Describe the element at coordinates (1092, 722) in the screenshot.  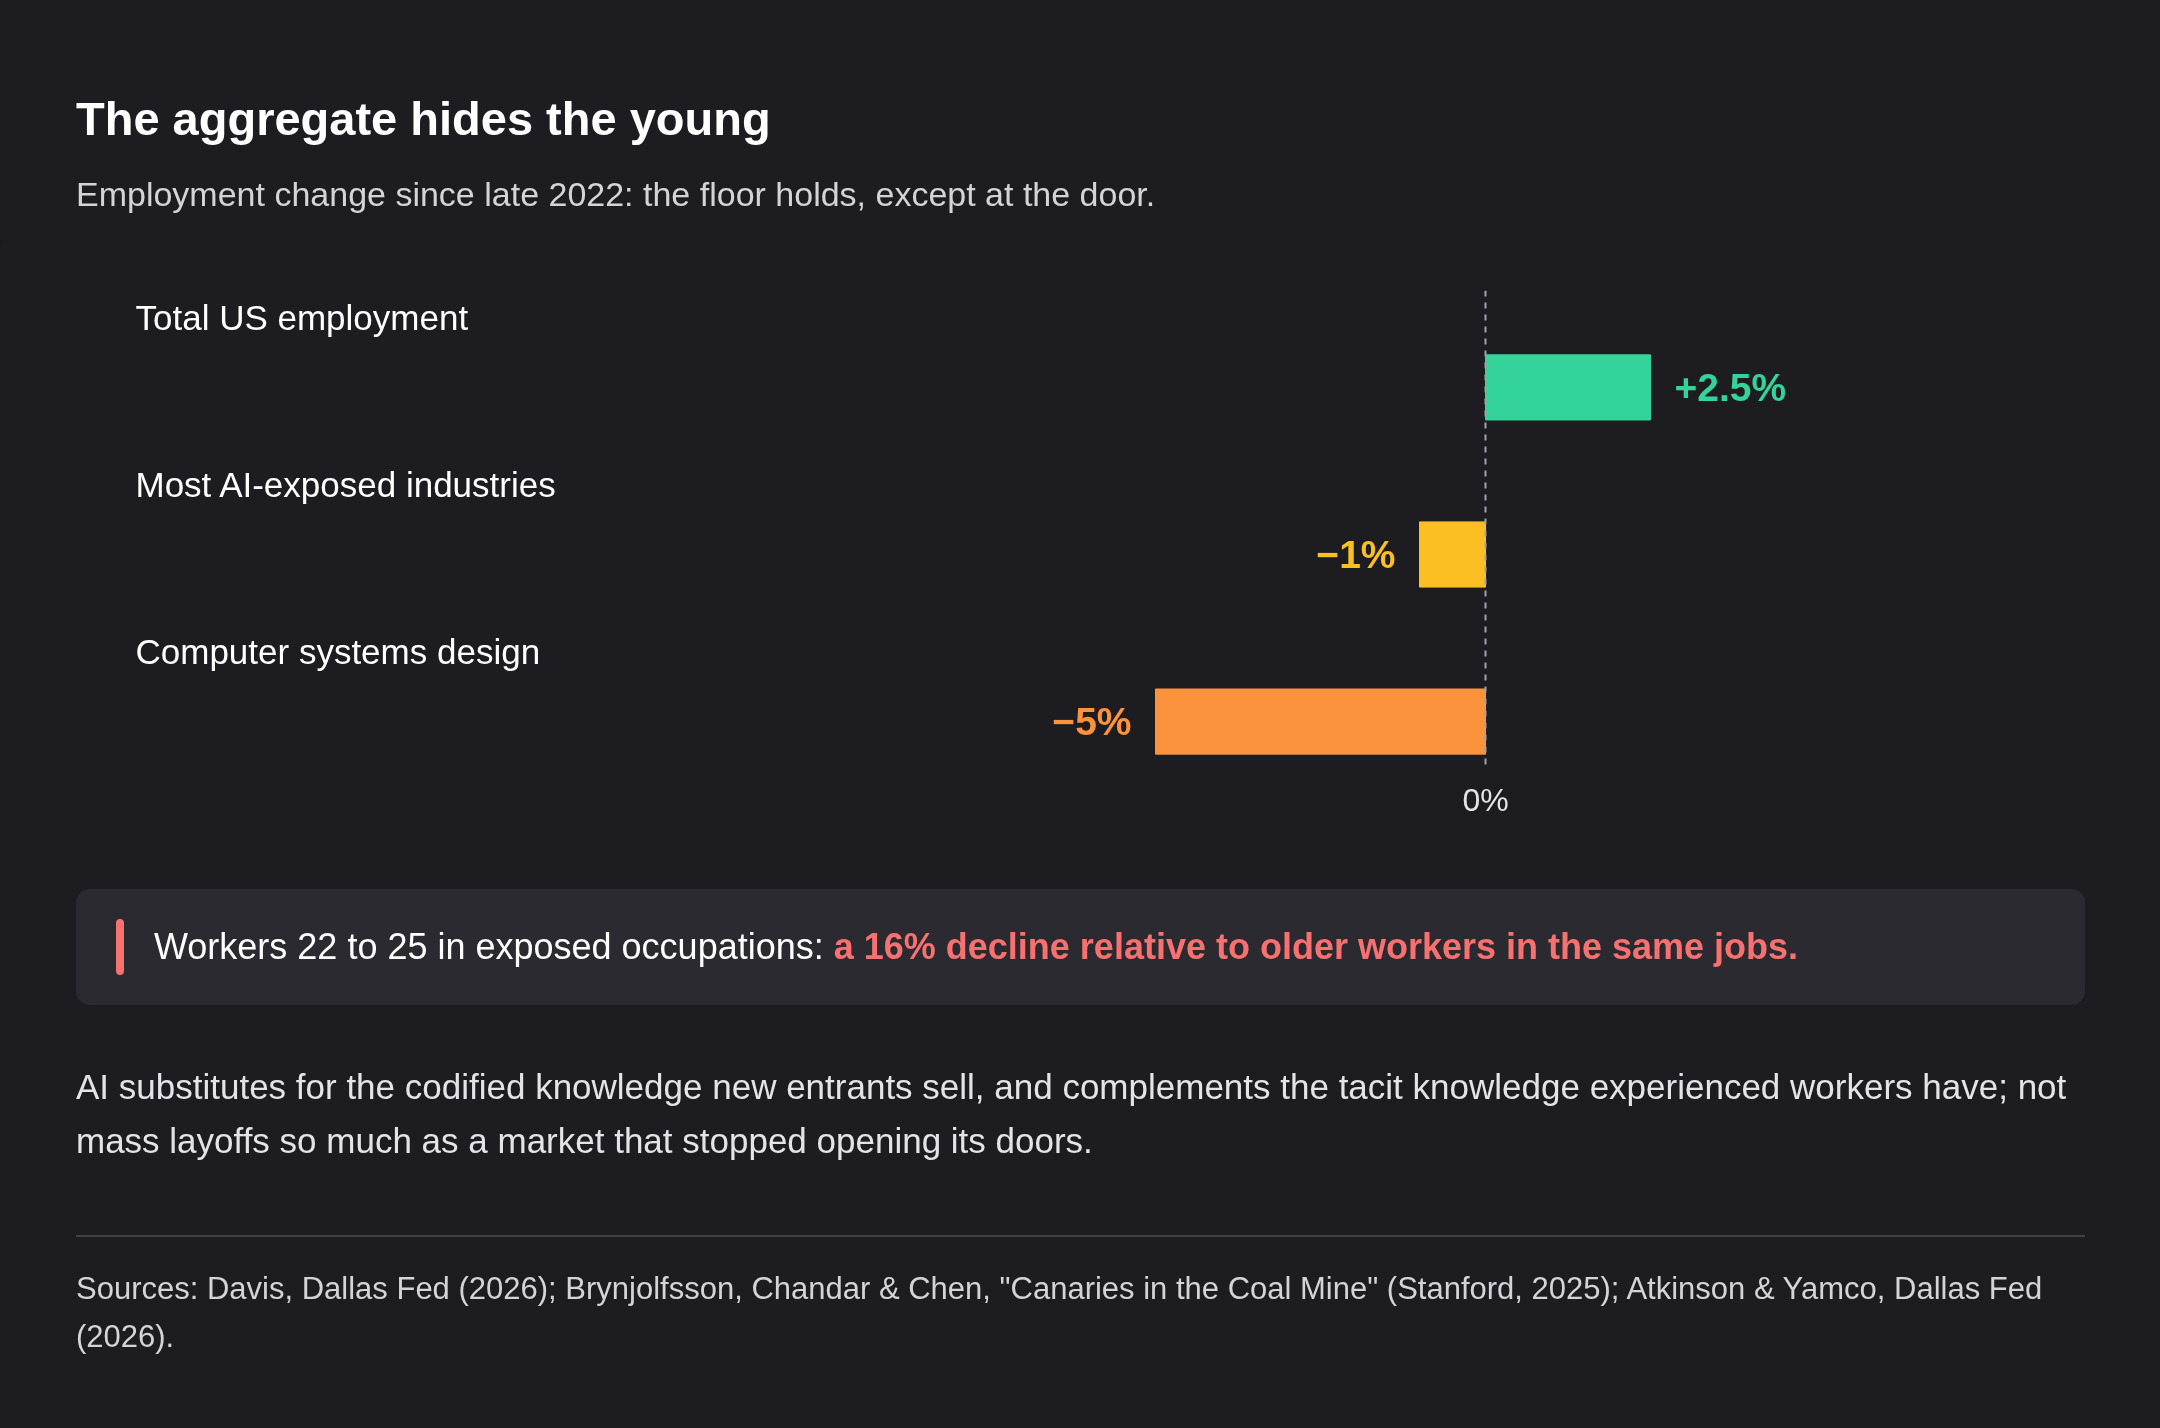
I see `data-label: −5%` at that location.